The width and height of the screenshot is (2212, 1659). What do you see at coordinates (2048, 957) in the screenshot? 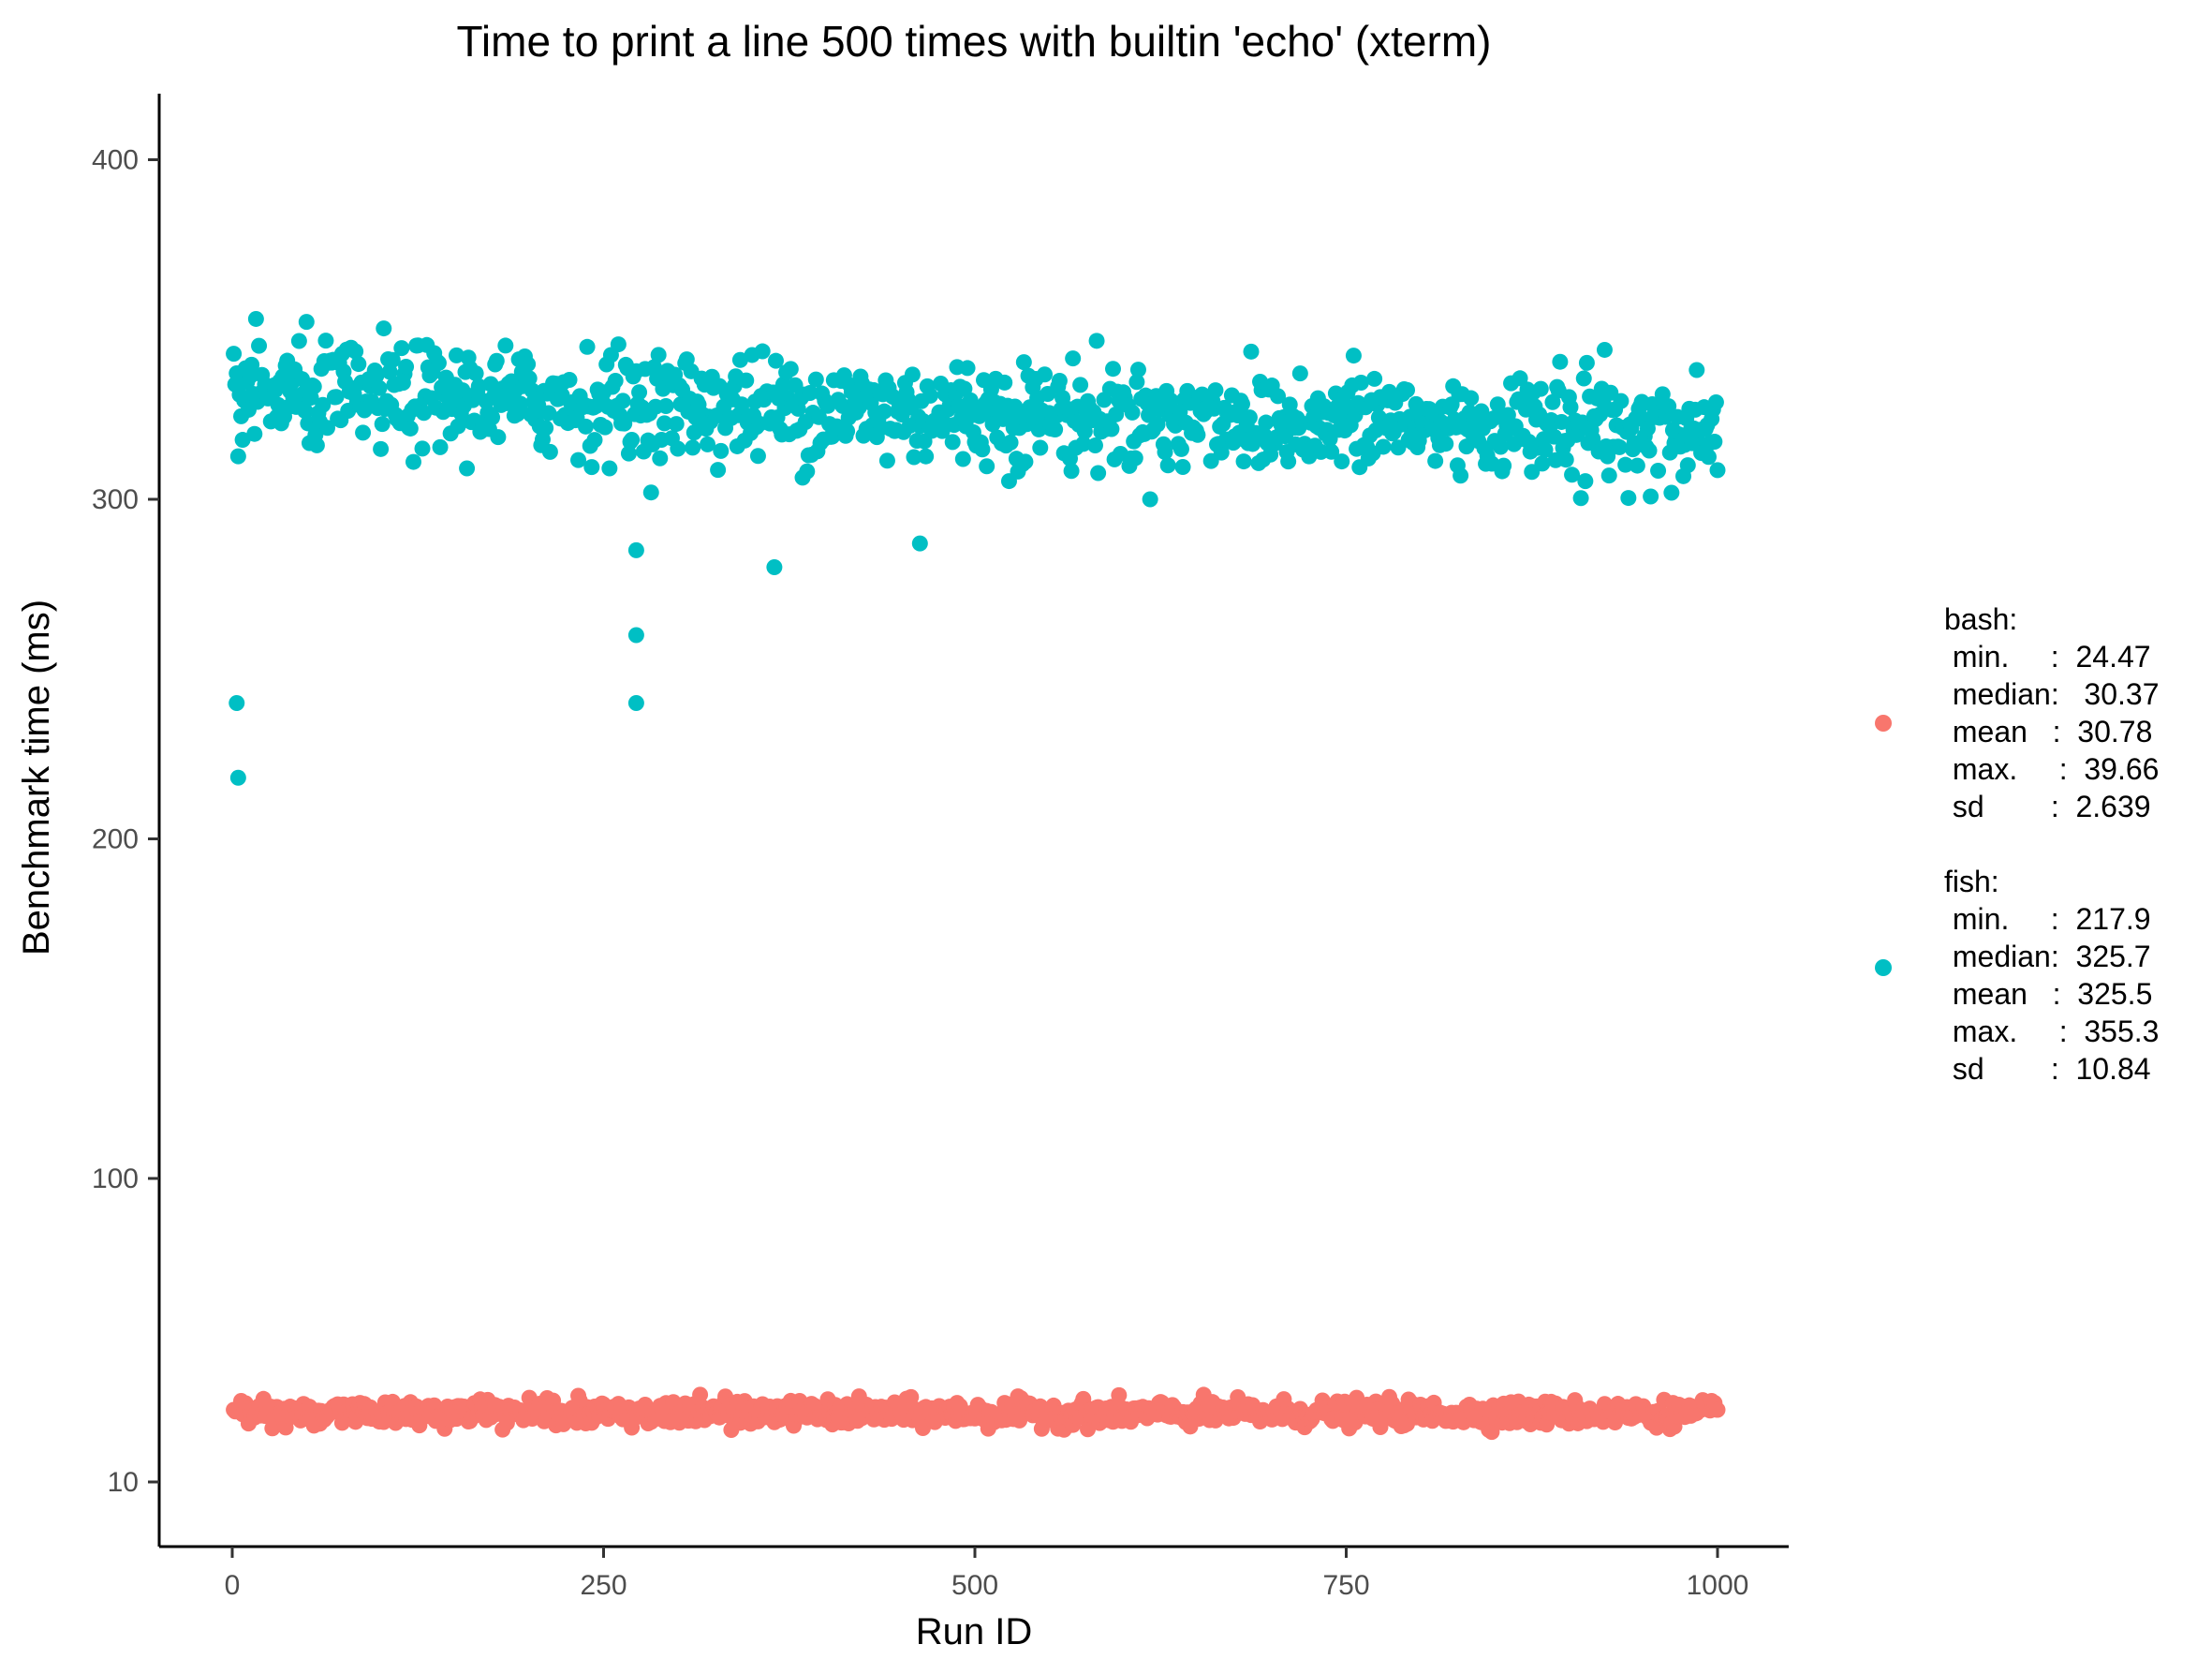
I see `fish-legend-line: median: 325.7` at bounding box center [2048, 957].